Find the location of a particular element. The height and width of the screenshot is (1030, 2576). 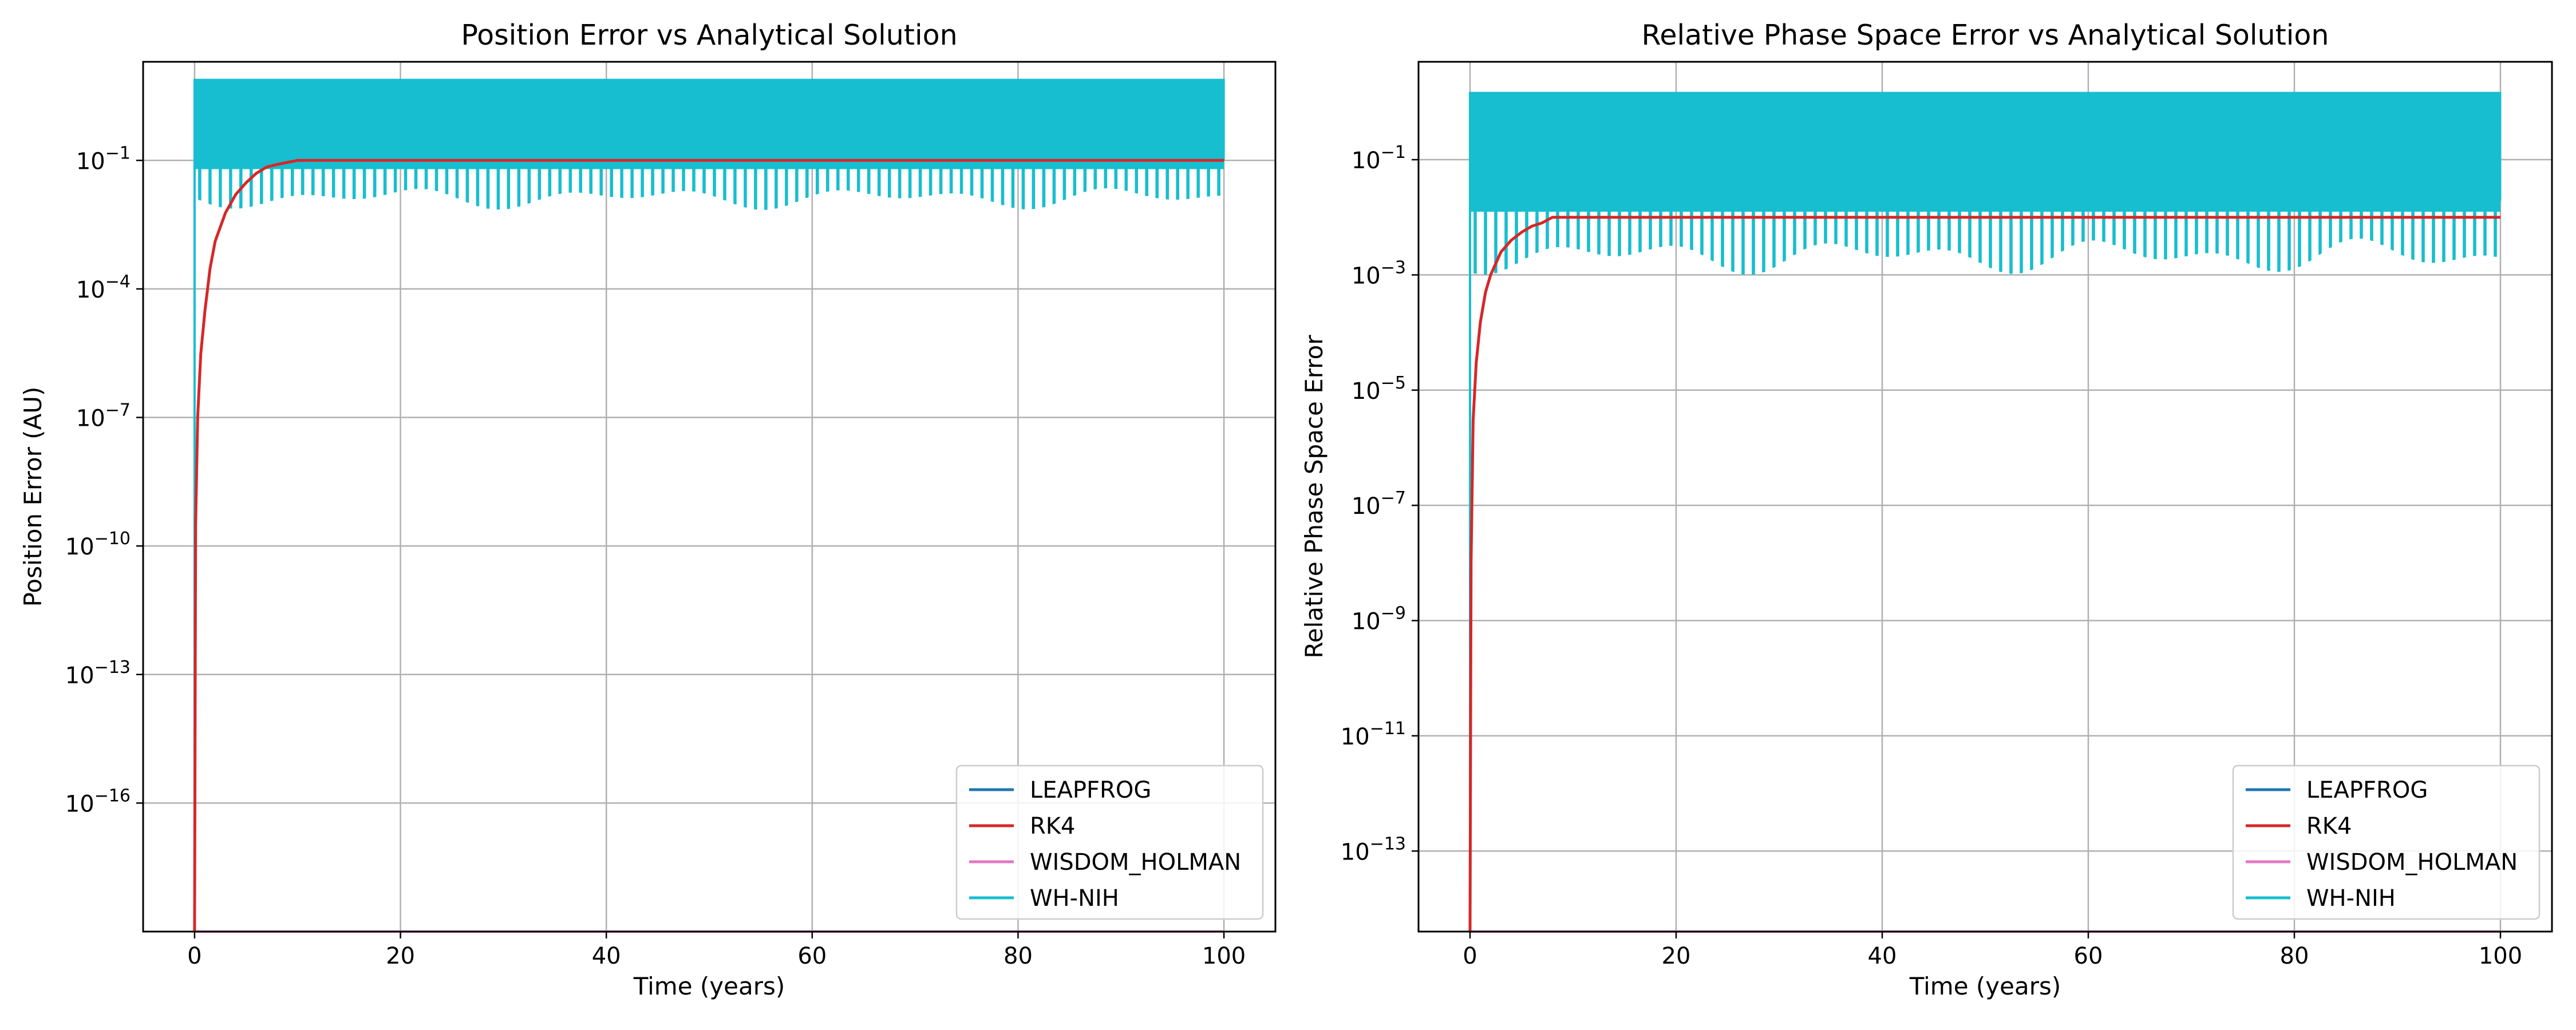

y-tick-label: 10⁻¹⁶ is located at coordinates (98, 801).